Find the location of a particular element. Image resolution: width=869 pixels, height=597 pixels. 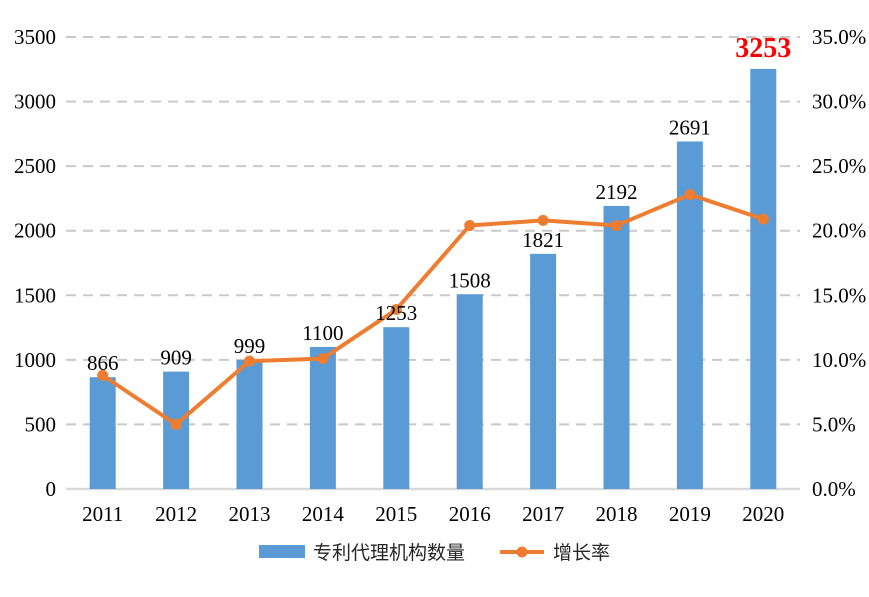

bar-series-label: 专利代理机构数量 is located at coordinates (388, 553).